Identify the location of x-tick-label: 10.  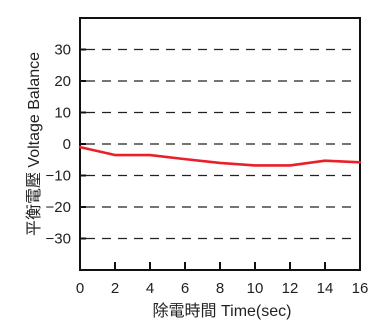
(255, 288).